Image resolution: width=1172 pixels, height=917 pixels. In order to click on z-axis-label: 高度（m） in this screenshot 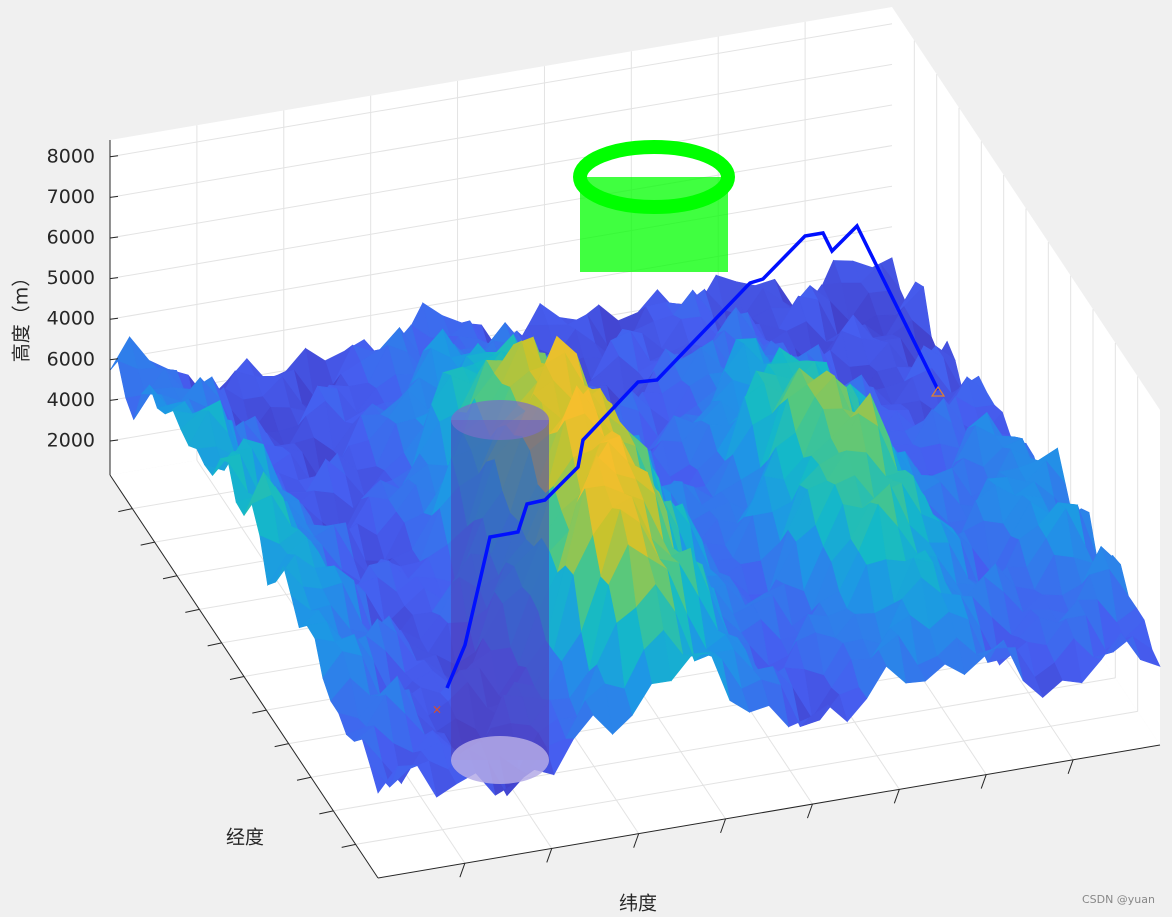, I will do `click(22, 315)`.